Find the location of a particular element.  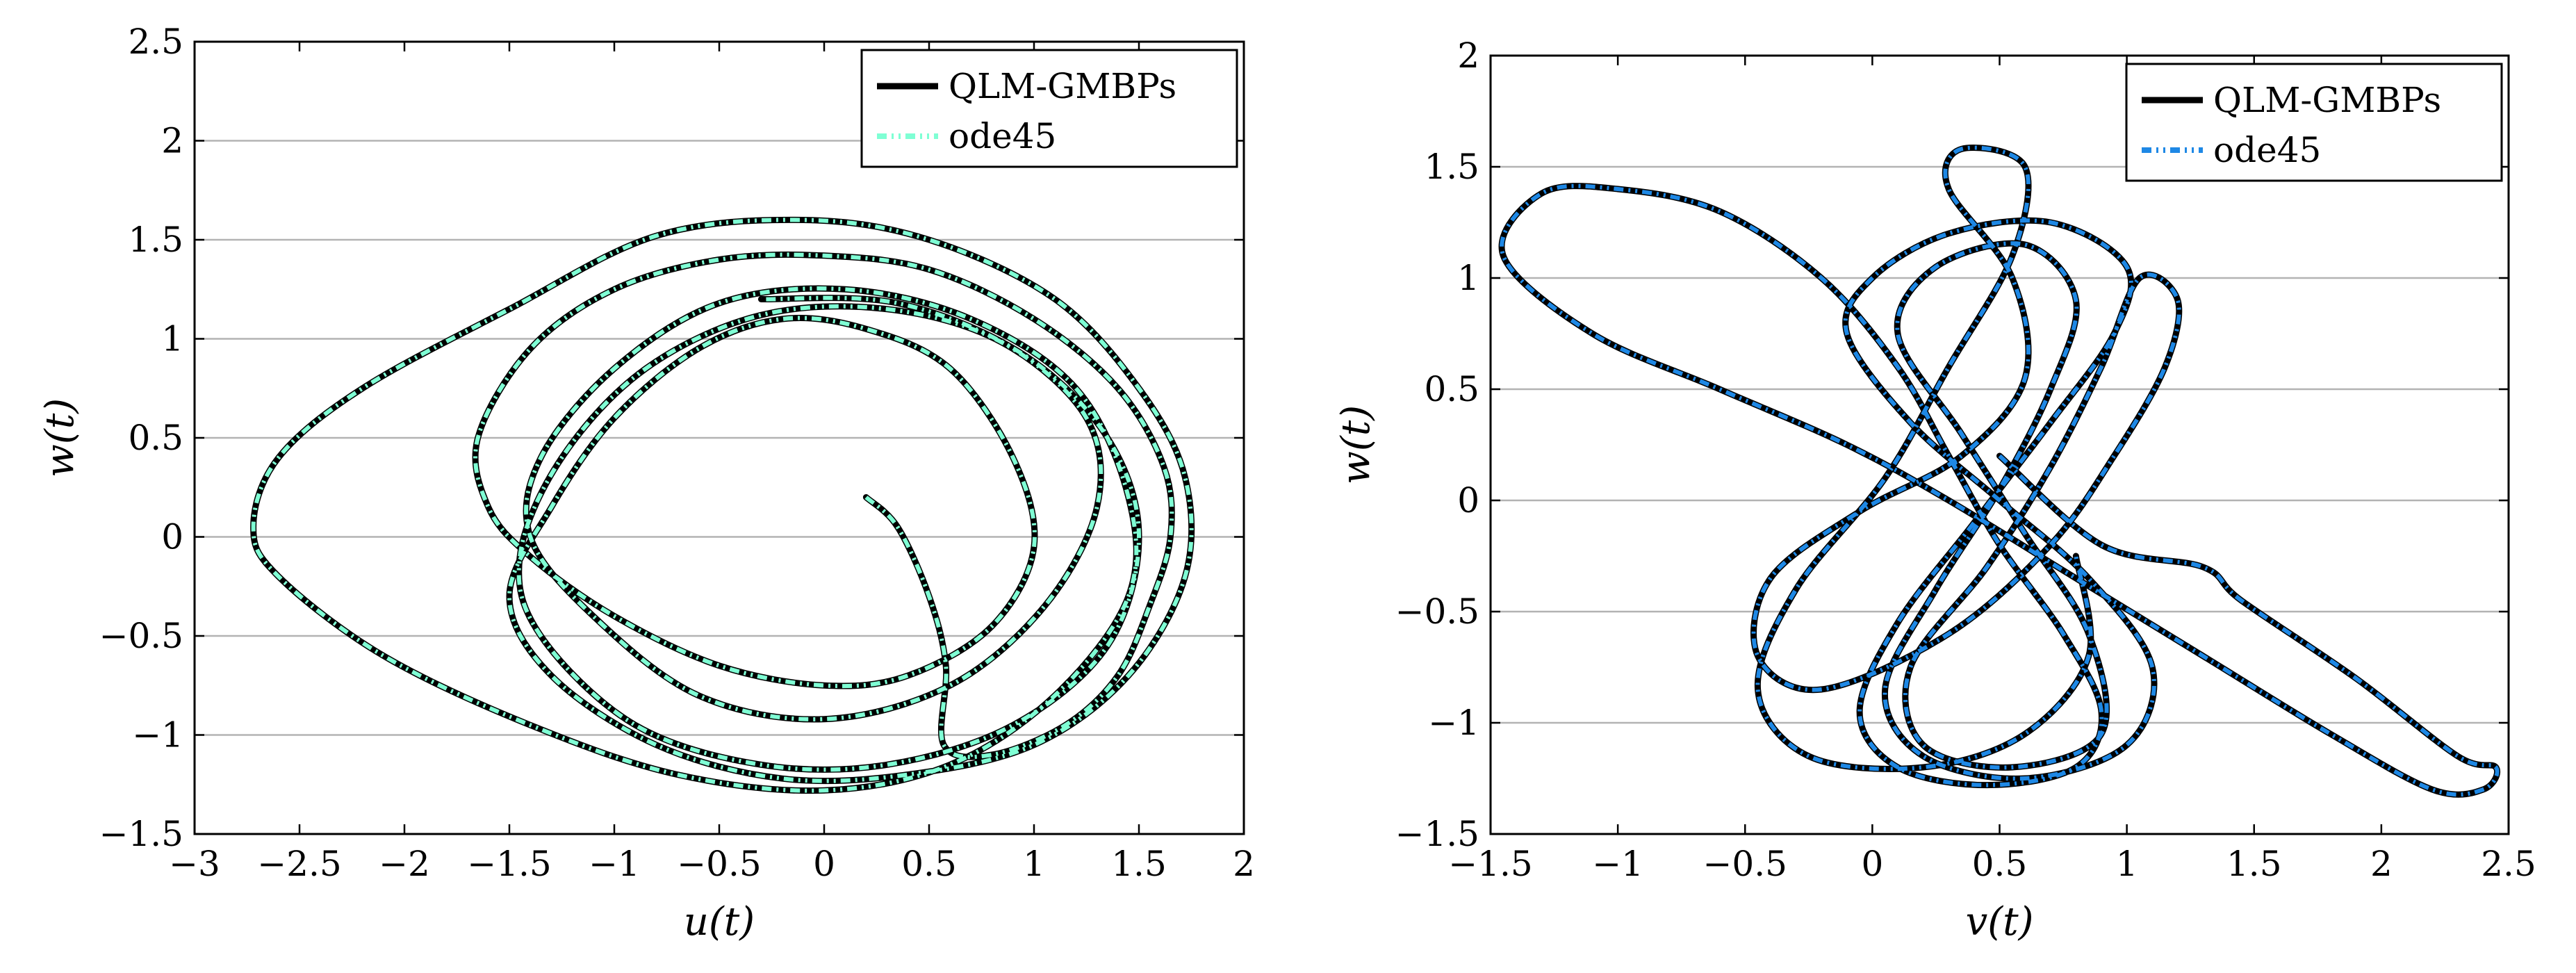

right-x-tick-label: 0 is located at coordinates (1872, 864).